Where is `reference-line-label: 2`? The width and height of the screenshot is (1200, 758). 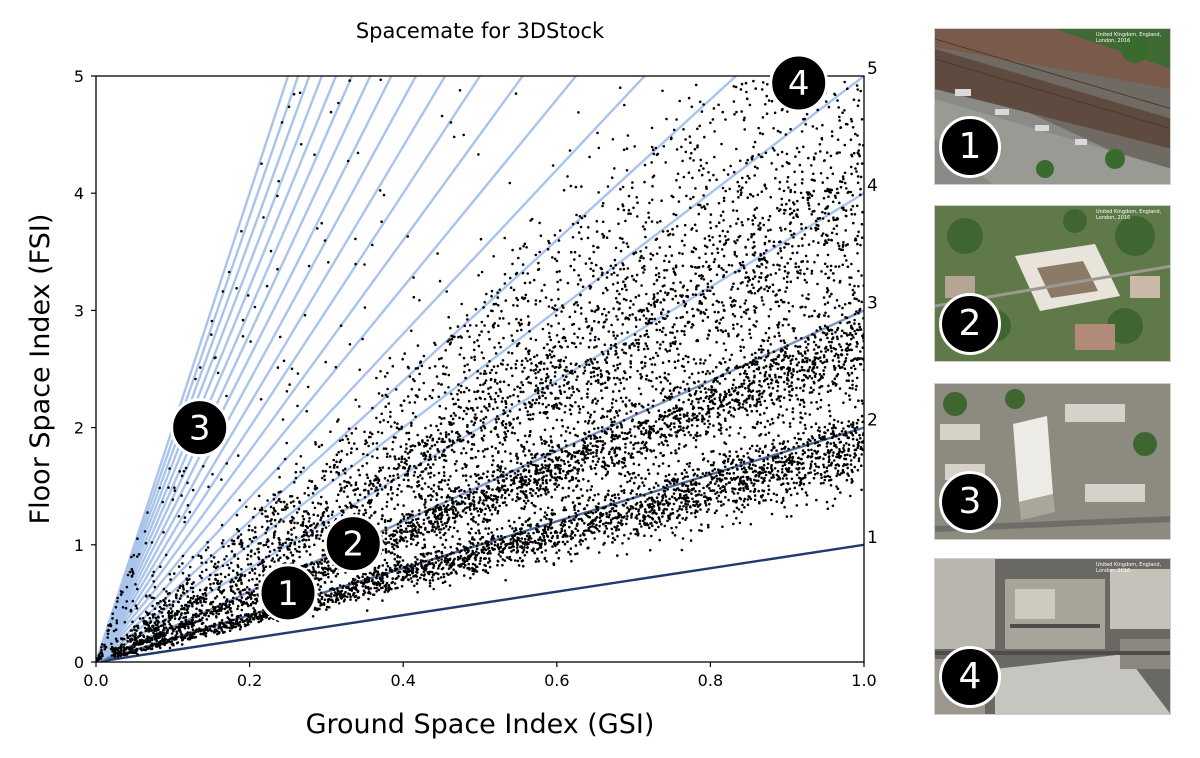
reference-line-label: 2 is located at coordinates (872, 421).